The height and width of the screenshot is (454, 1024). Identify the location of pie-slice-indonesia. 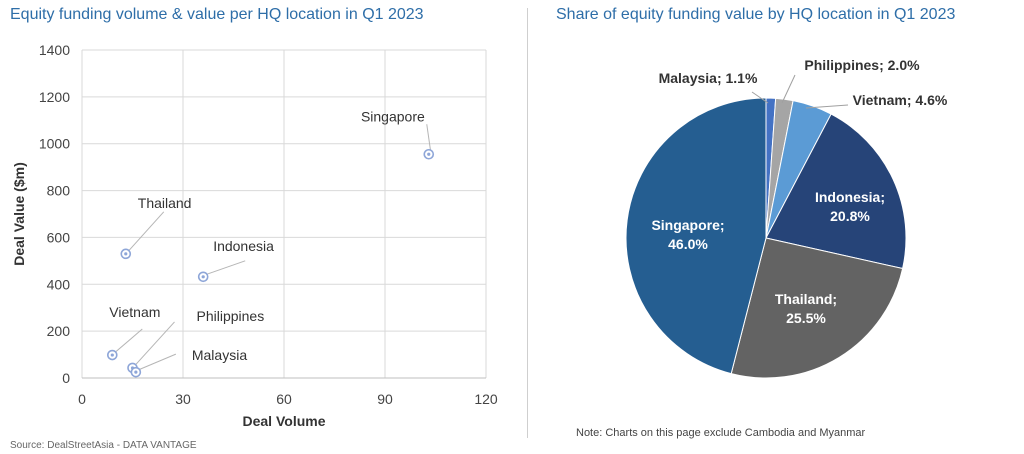
(836, 191).